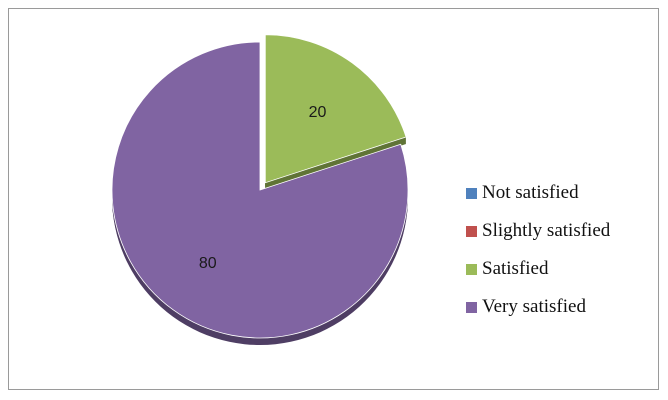 The height and width of the screenshot is (400, 668). Describe the element at coordinates (534, 306) in the screenshot. I see `legend-label: Very satisfied` at that location.